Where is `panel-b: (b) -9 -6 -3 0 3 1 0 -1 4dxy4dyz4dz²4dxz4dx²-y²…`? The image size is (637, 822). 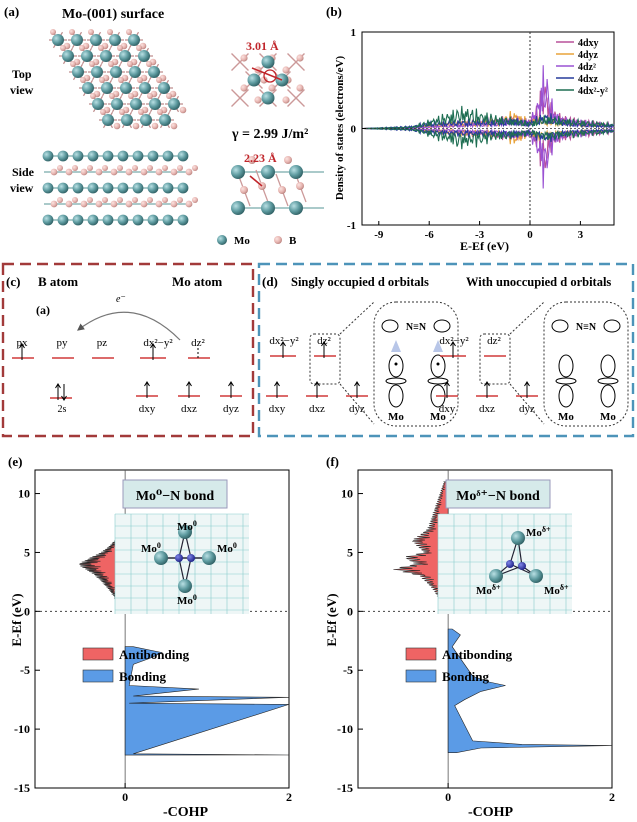
panel-b: (b) -9 -6 -3 0 3 1 0 -1 4dxy4dyz4dz²4dxz4dx²-y²… is located at coordinates (470, 128).